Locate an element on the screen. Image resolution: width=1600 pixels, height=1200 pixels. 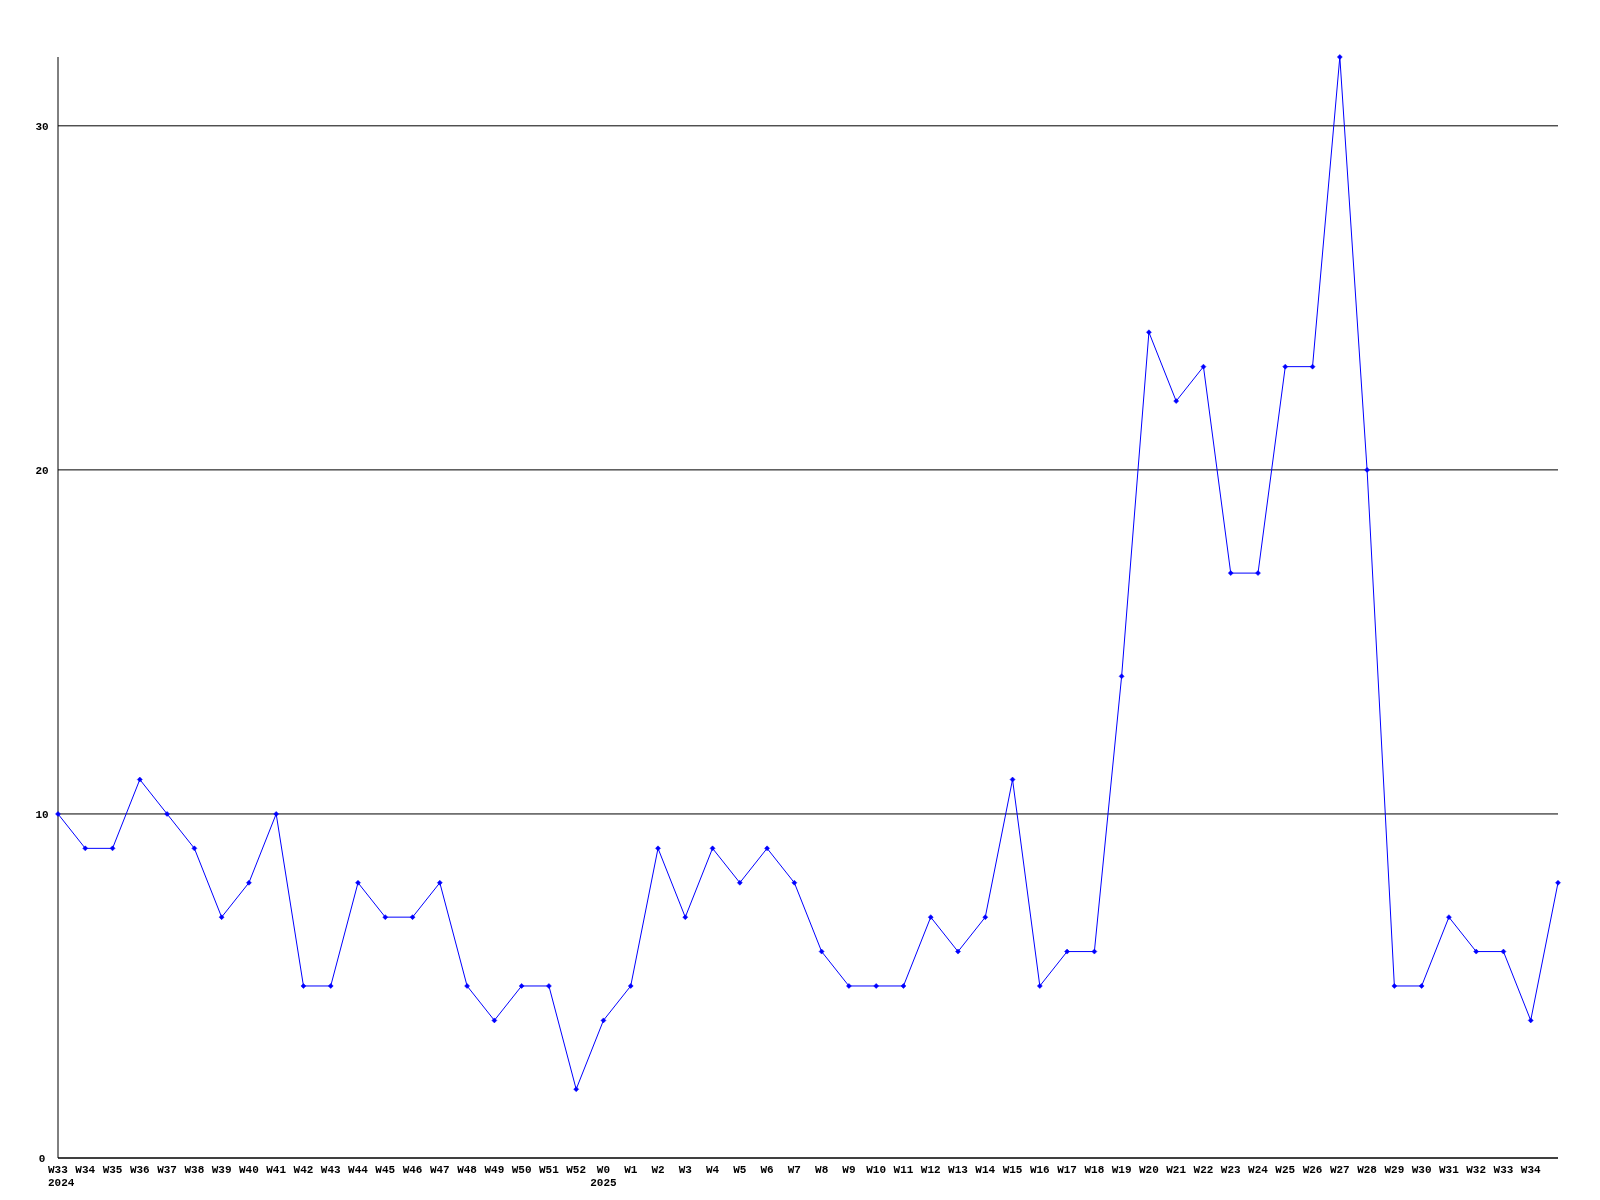
x-tick-label: W3 is located at coordinates (685, 1170).